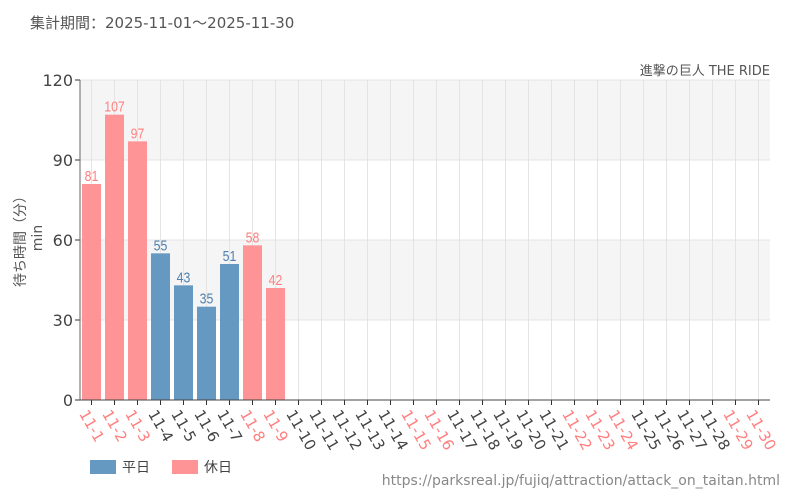 The image size is (800, 500). Describe the element at coordinates (202, 467) in the screenshot. I see `legend-item-holiday: 休日` at that location.